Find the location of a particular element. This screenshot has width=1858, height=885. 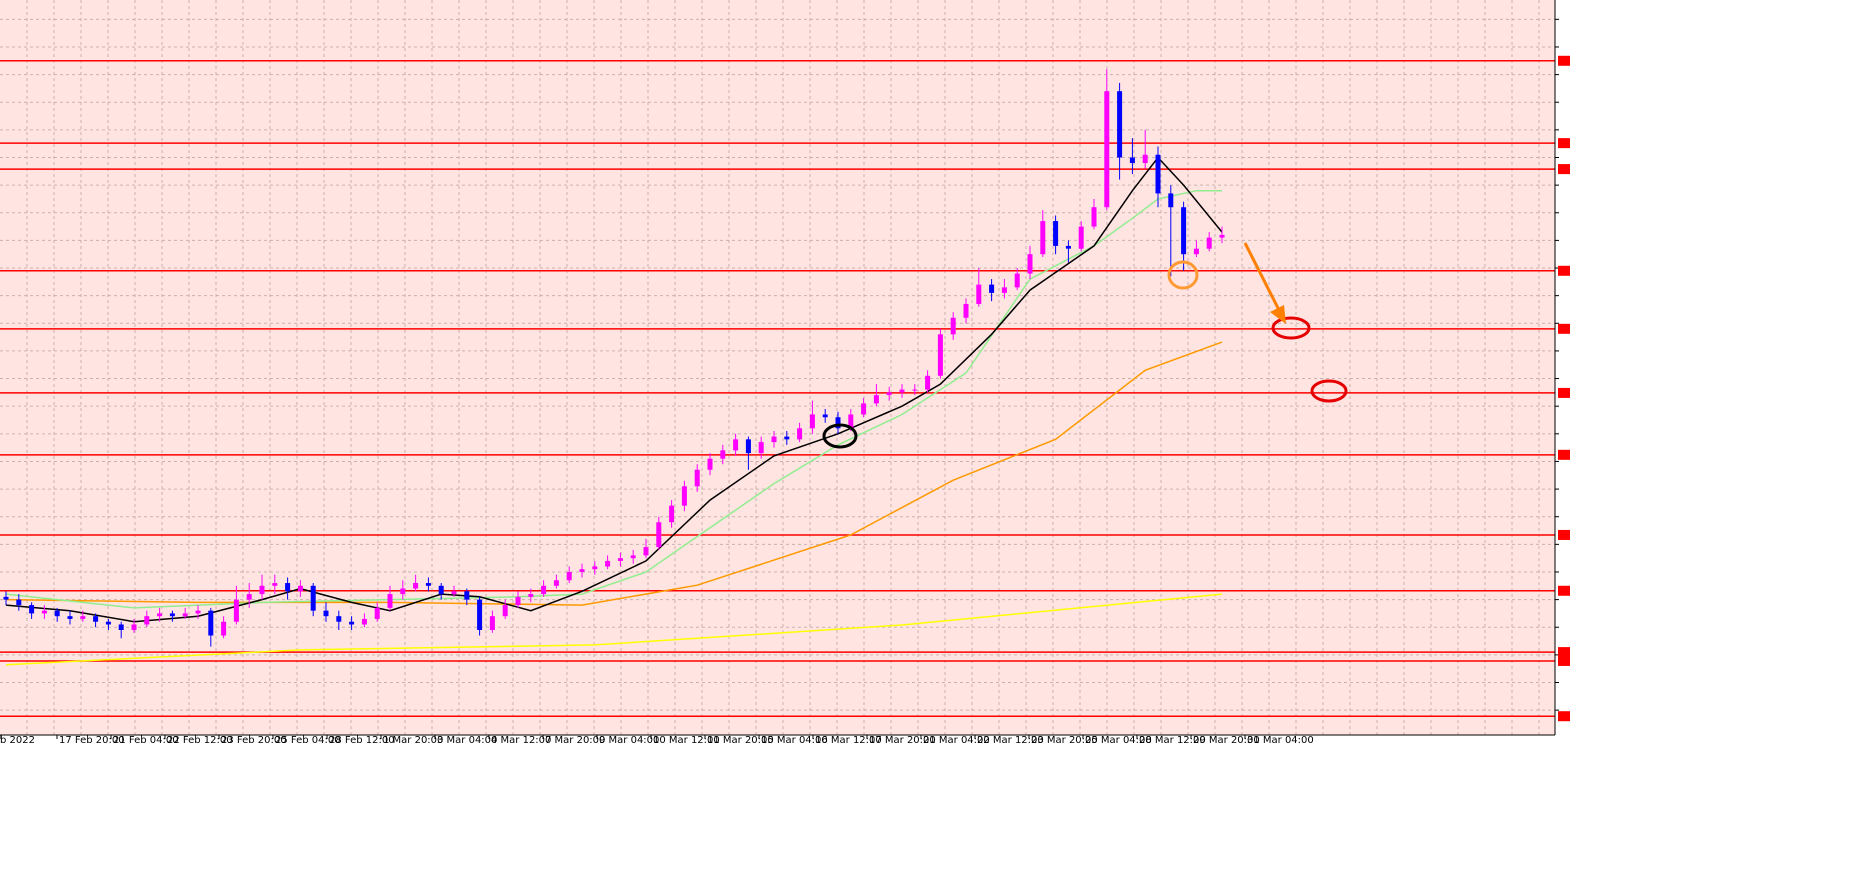

moving-average is located at coordinates (614, 629).